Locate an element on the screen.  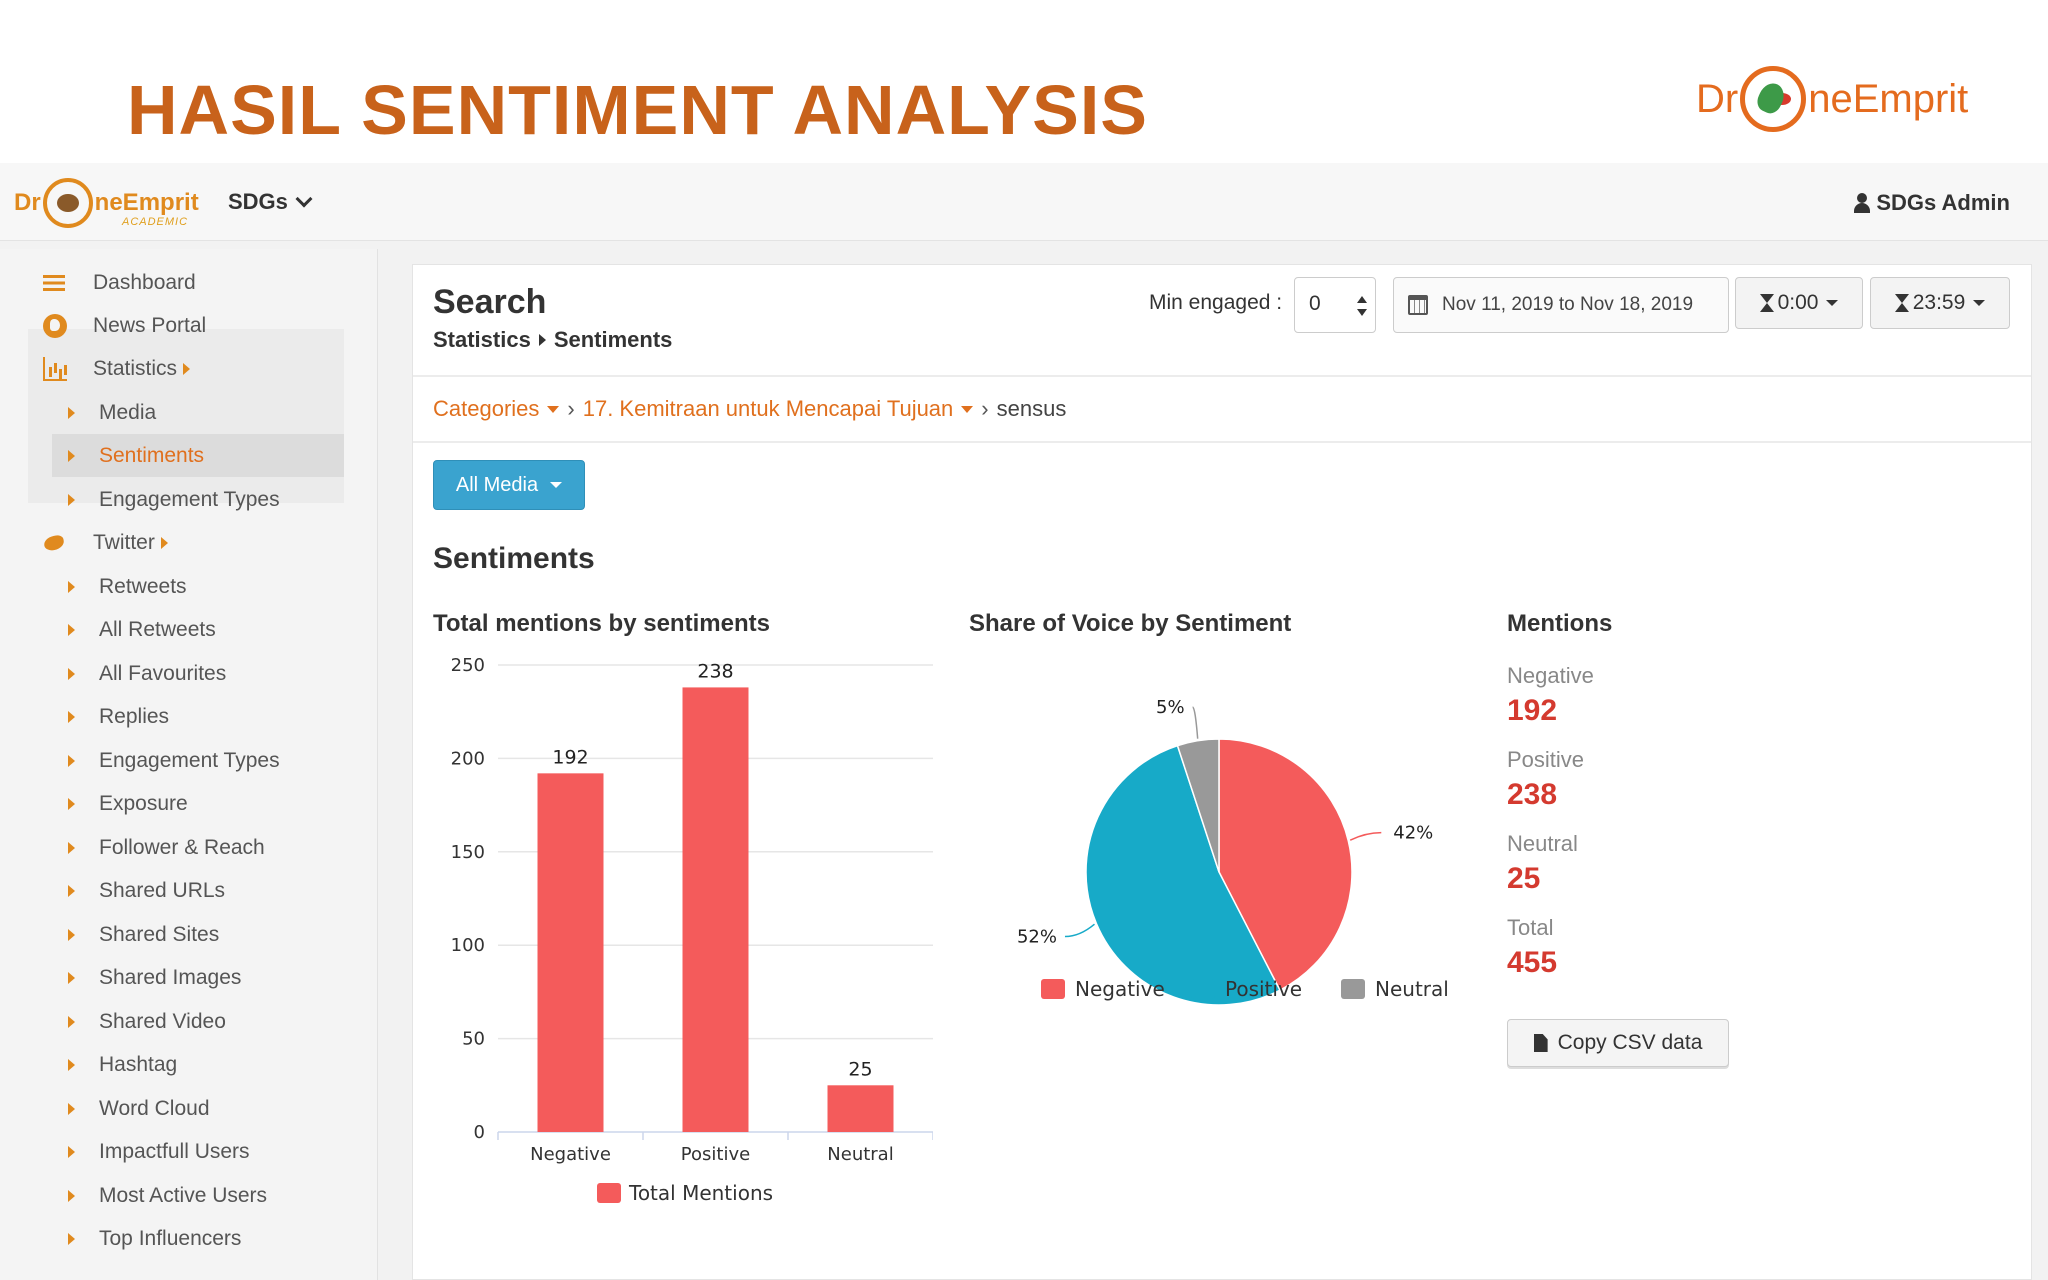
copy-csv-label: Copy CSV data is located at coordinates (1630, 1042).